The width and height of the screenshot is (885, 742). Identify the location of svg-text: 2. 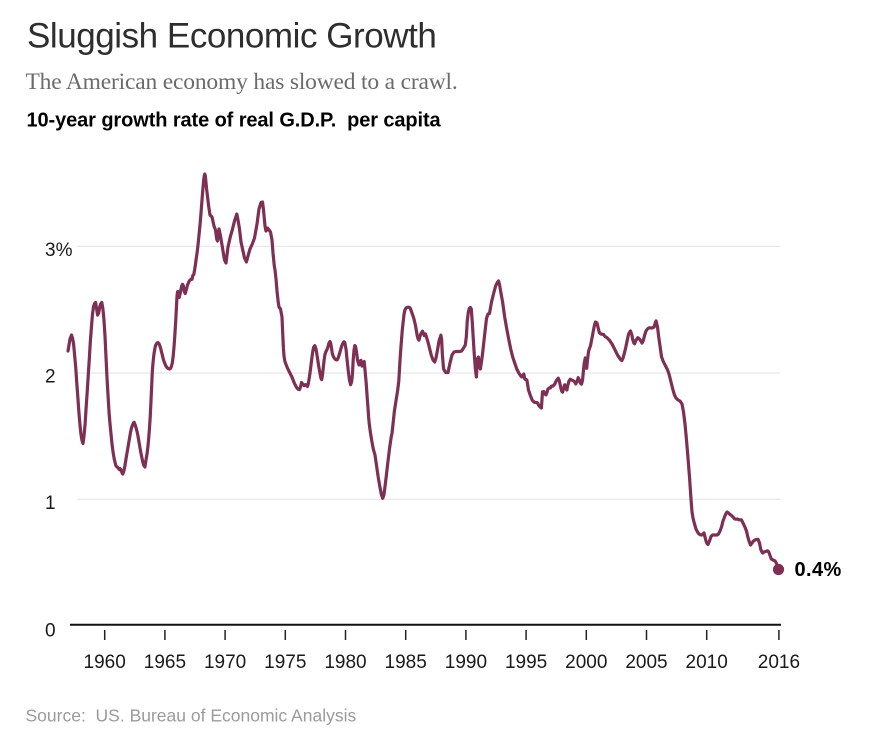
(50, 377).